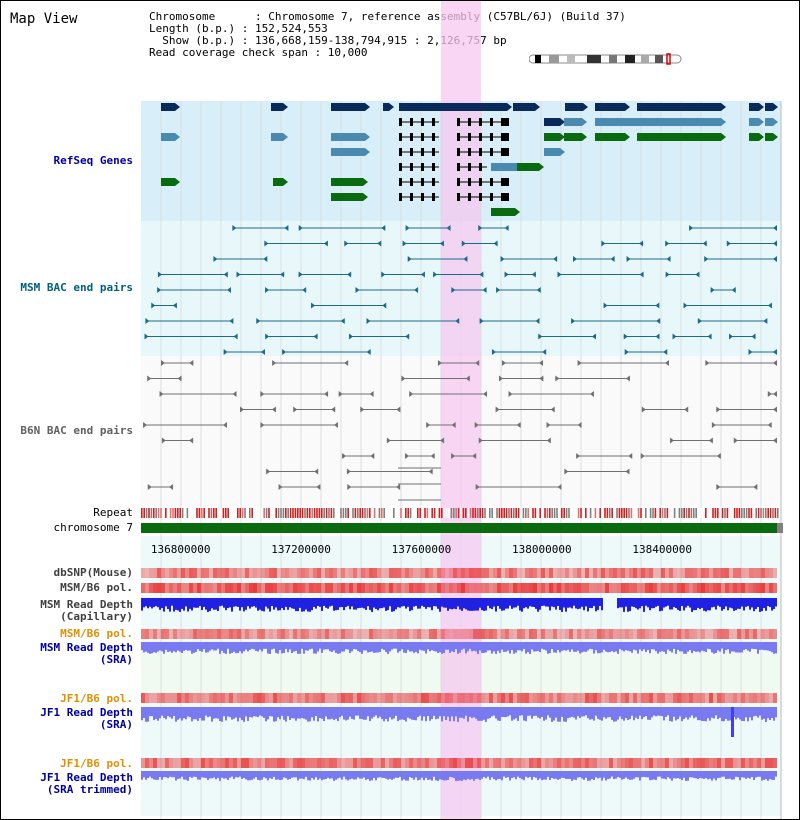  I want to click on chromosome-ideogram, so click(609, 60).